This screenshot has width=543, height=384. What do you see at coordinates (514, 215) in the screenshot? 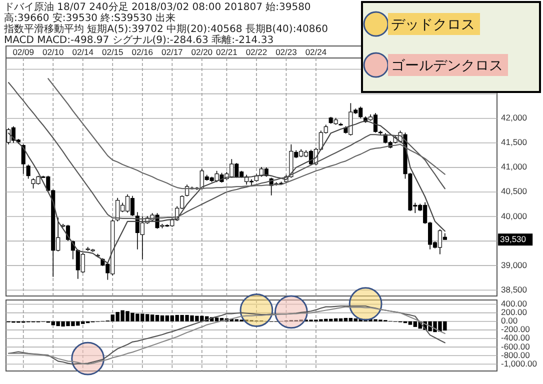
I see `y-tick-label: 40,000` at bounding box center [514, 215].